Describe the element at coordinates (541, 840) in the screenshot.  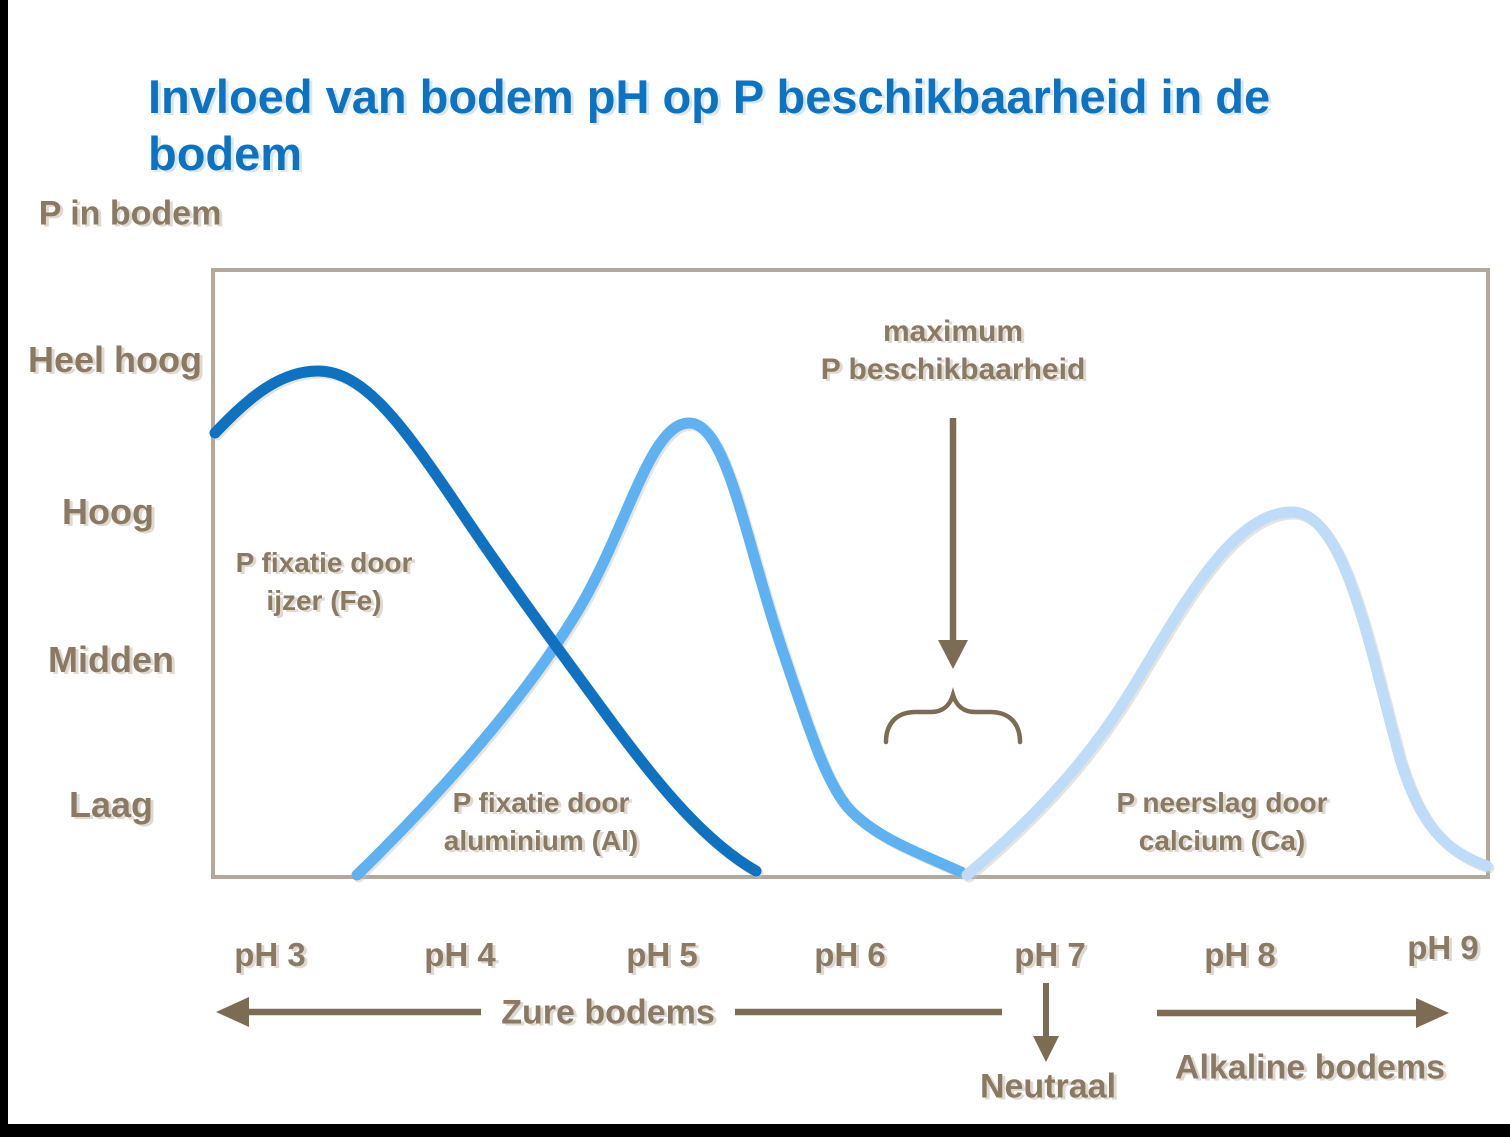
I see `al-curve-label-line-2: aluminium (Al)` at that location.